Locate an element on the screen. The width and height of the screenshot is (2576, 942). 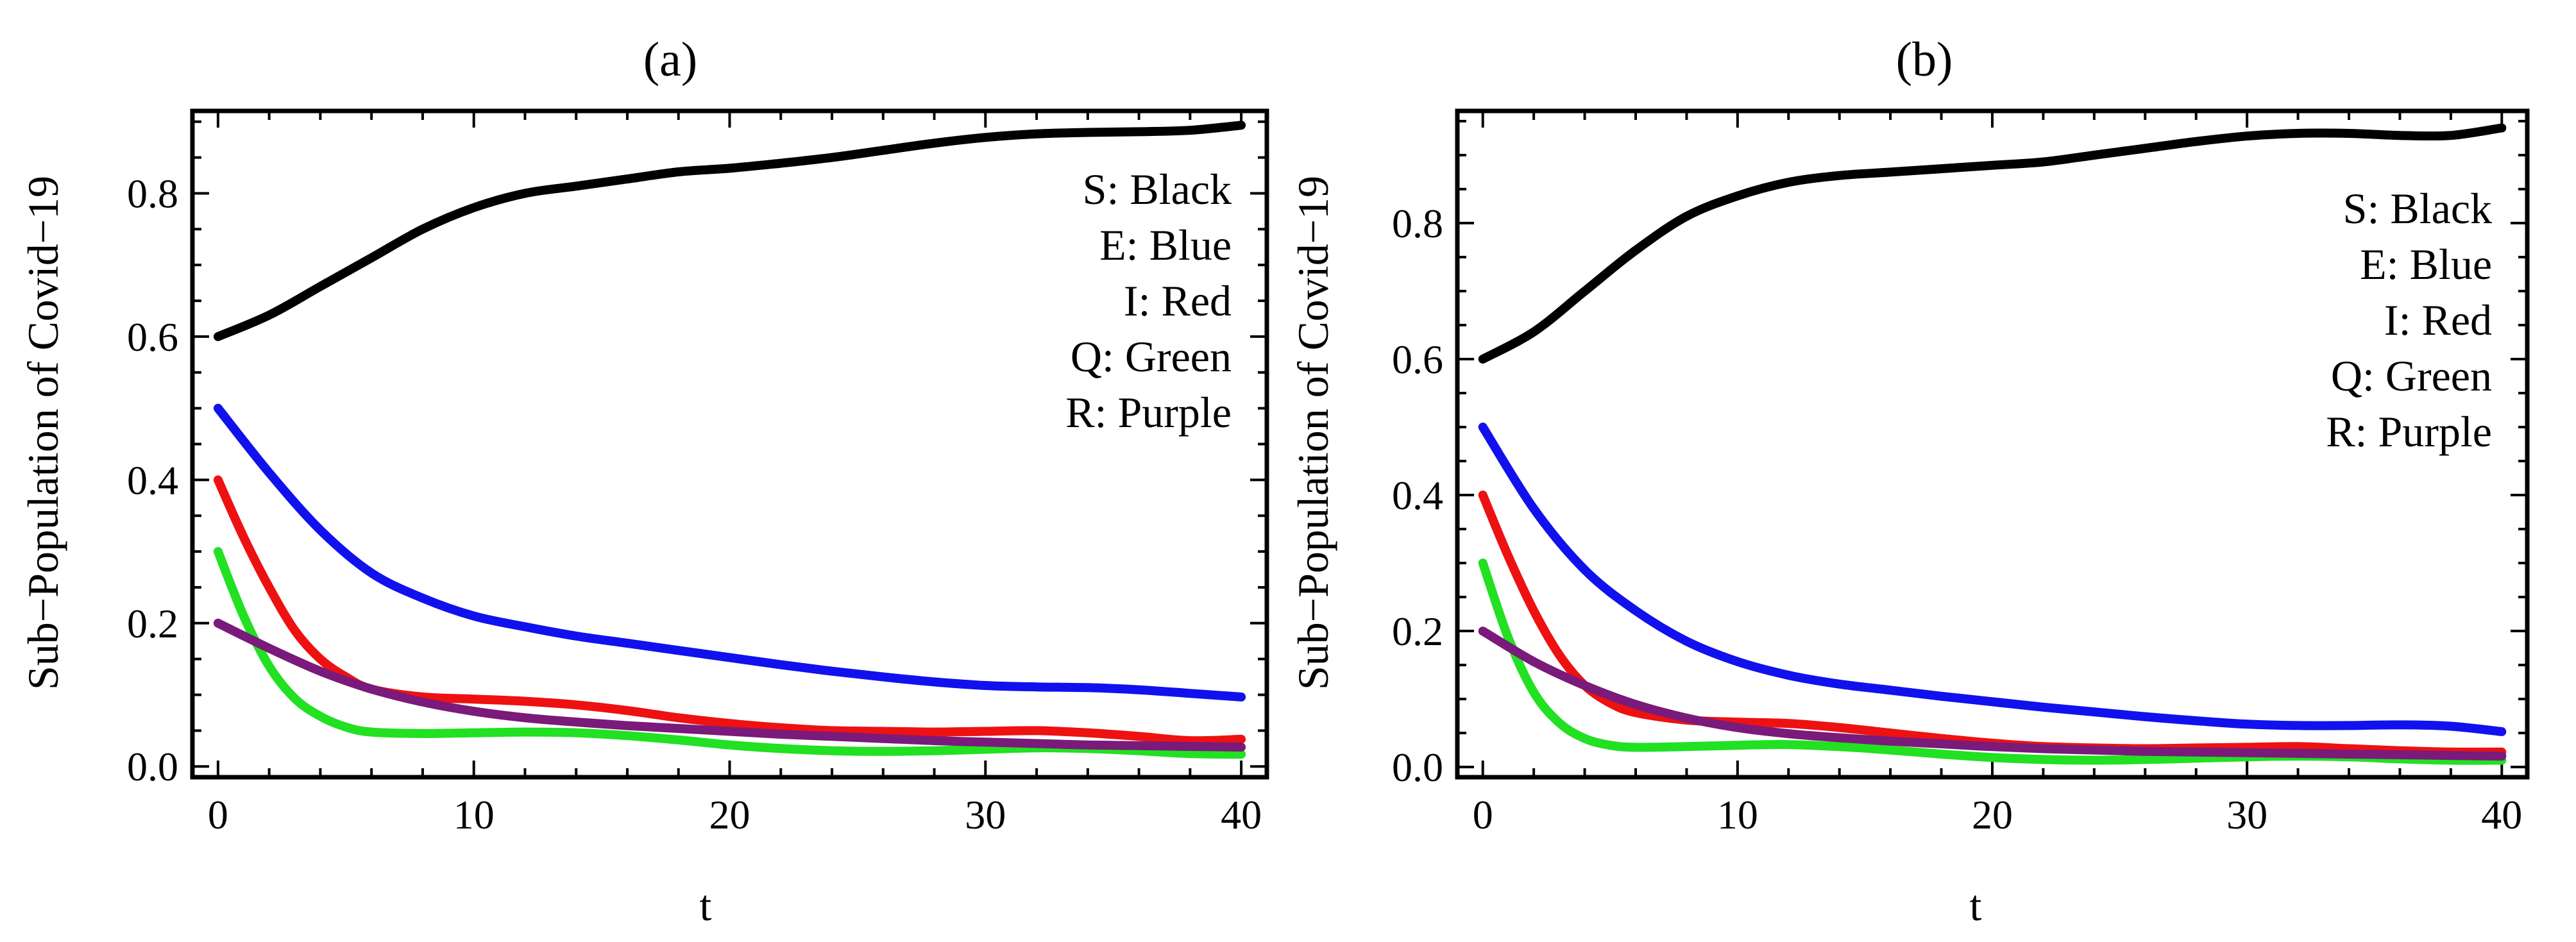
series-line-Q is located at coordinates (1992, 662).